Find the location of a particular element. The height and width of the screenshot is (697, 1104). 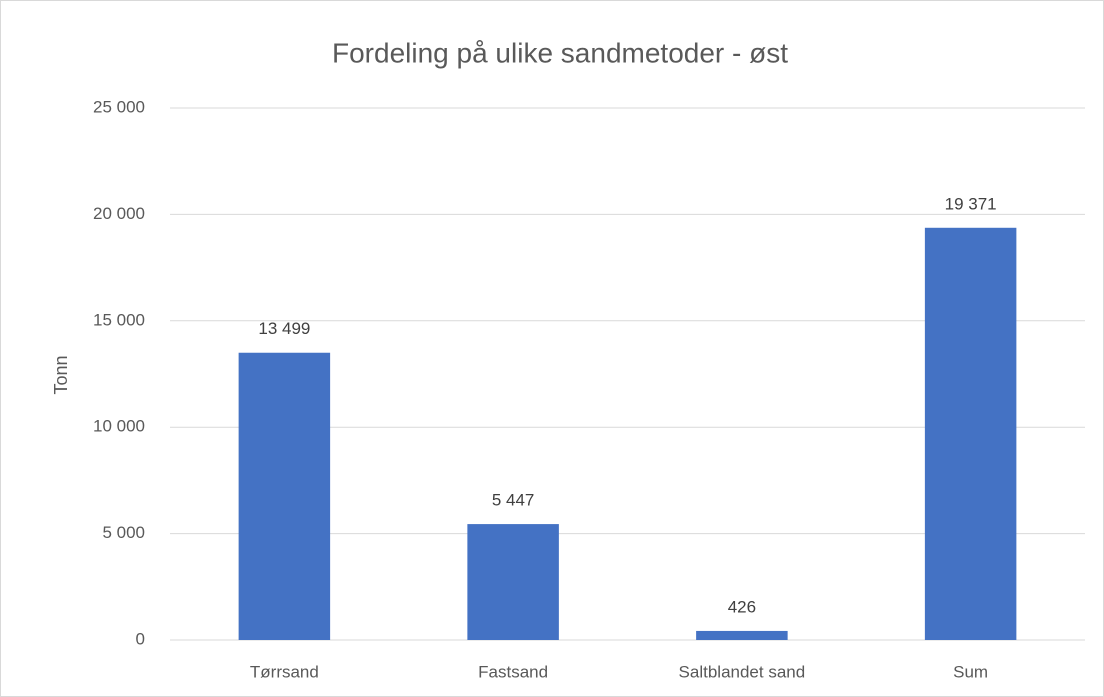

y-tick-label: 0 is located at coordinates (140, 638).